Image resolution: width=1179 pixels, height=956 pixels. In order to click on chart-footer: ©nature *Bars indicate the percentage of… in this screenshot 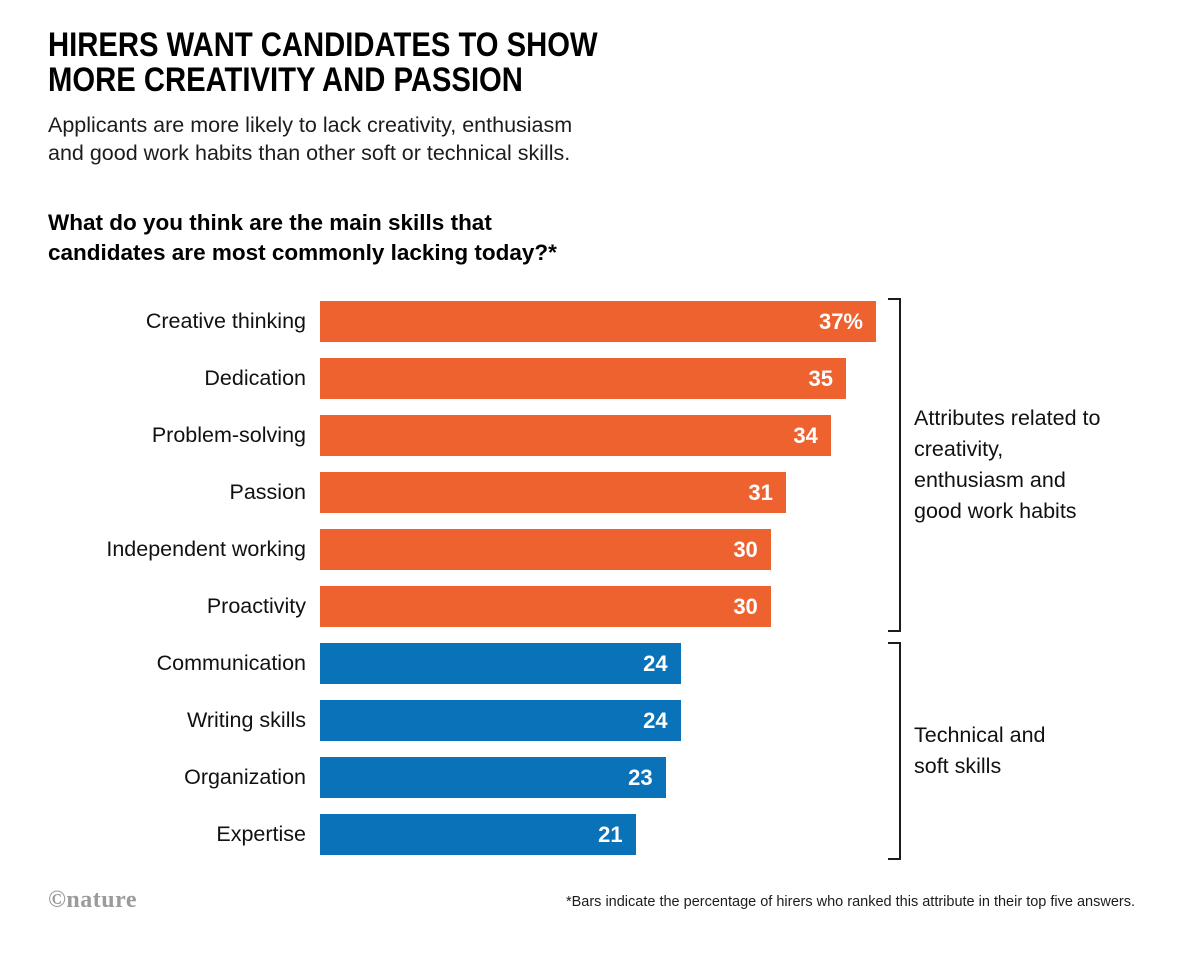, I will do `click(591, 900)`.